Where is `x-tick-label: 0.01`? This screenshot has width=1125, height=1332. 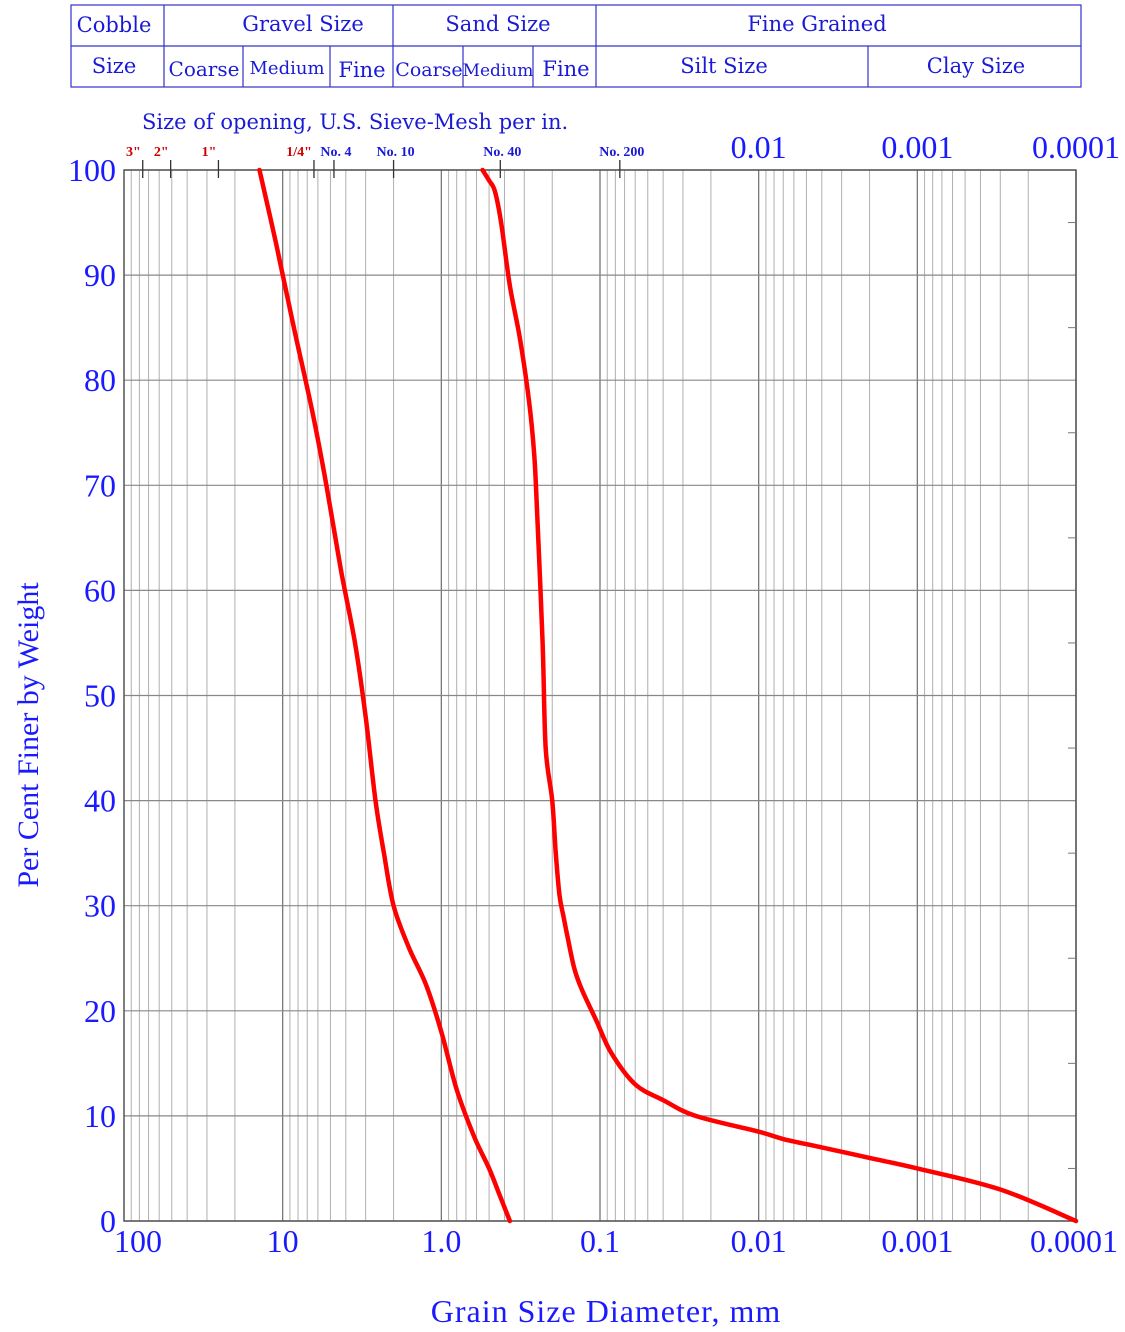 x-tick-label: 0.01 is located at coordinates (759, 1241).